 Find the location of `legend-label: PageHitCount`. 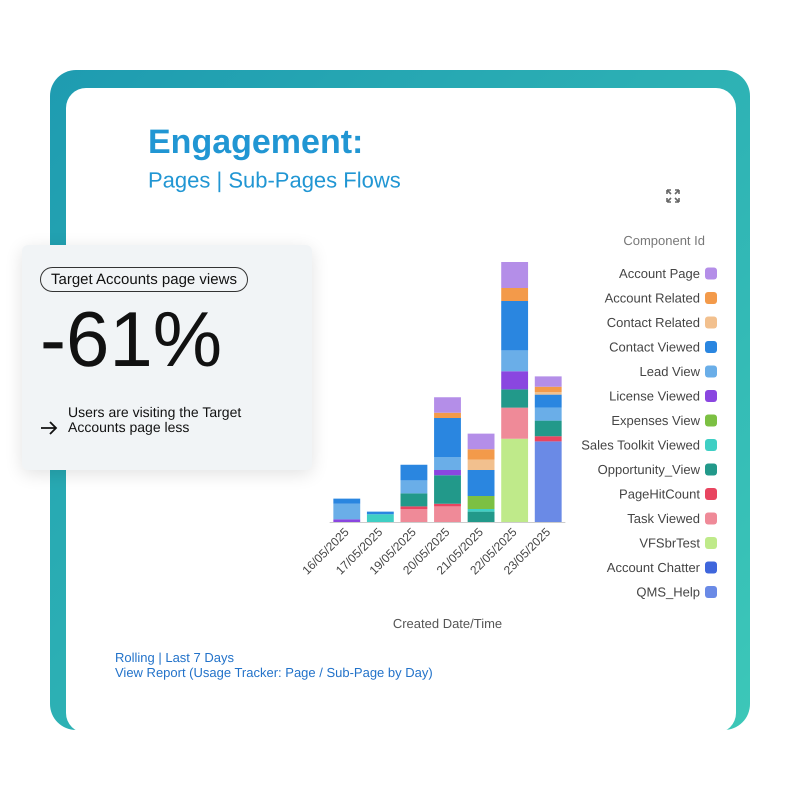

legend-label: PageHitCount is located at coordinates (659, 494).